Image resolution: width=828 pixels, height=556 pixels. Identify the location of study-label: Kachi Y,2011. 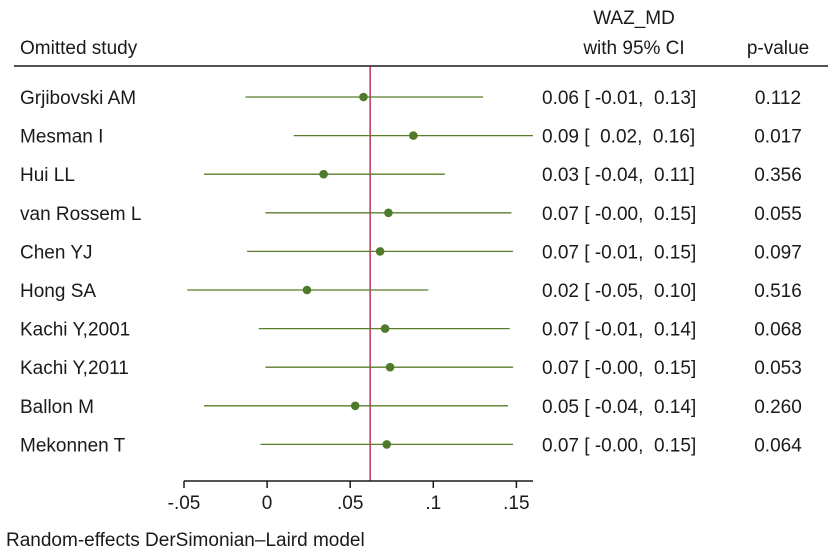
(74, 368).